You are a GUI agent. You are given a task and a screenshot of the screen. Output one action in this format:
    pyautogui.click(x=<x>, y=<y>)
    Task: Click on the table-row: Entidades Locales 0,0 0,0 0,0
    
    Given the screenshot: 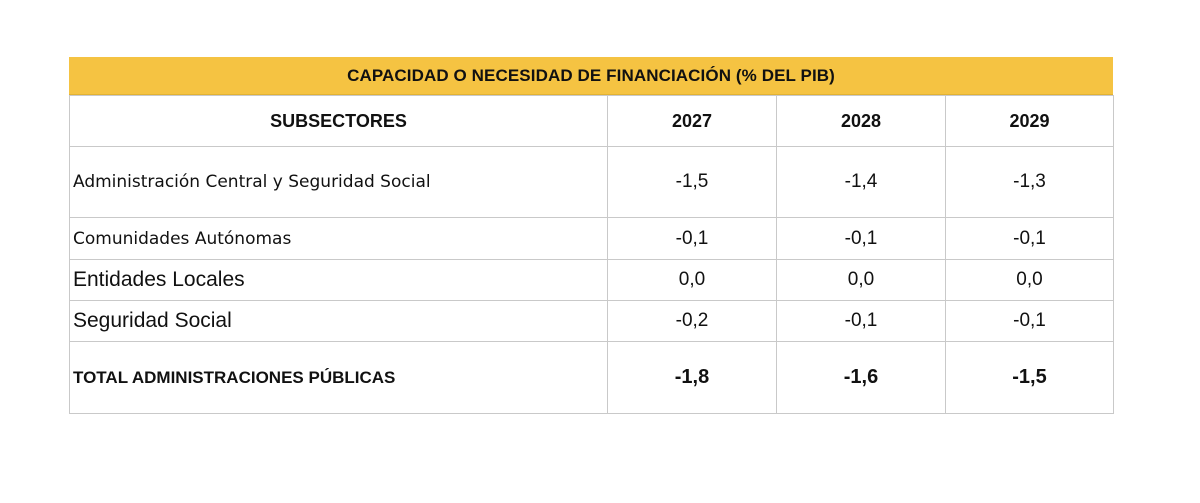 What is the action you would take?
    pyautogui.click(x=591, y=280)
    